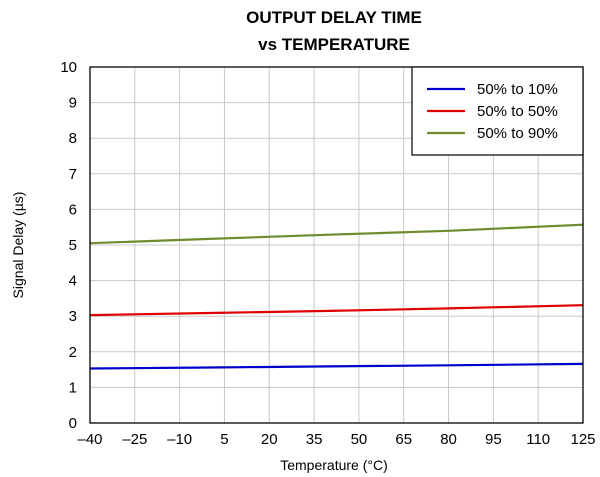 Image resolution: width=600 pixels, height=477 pixels. Describe the element at coordinates (334, 465) in the screenshot. I see `x-axis-label: Temperature (°C)` at that location.